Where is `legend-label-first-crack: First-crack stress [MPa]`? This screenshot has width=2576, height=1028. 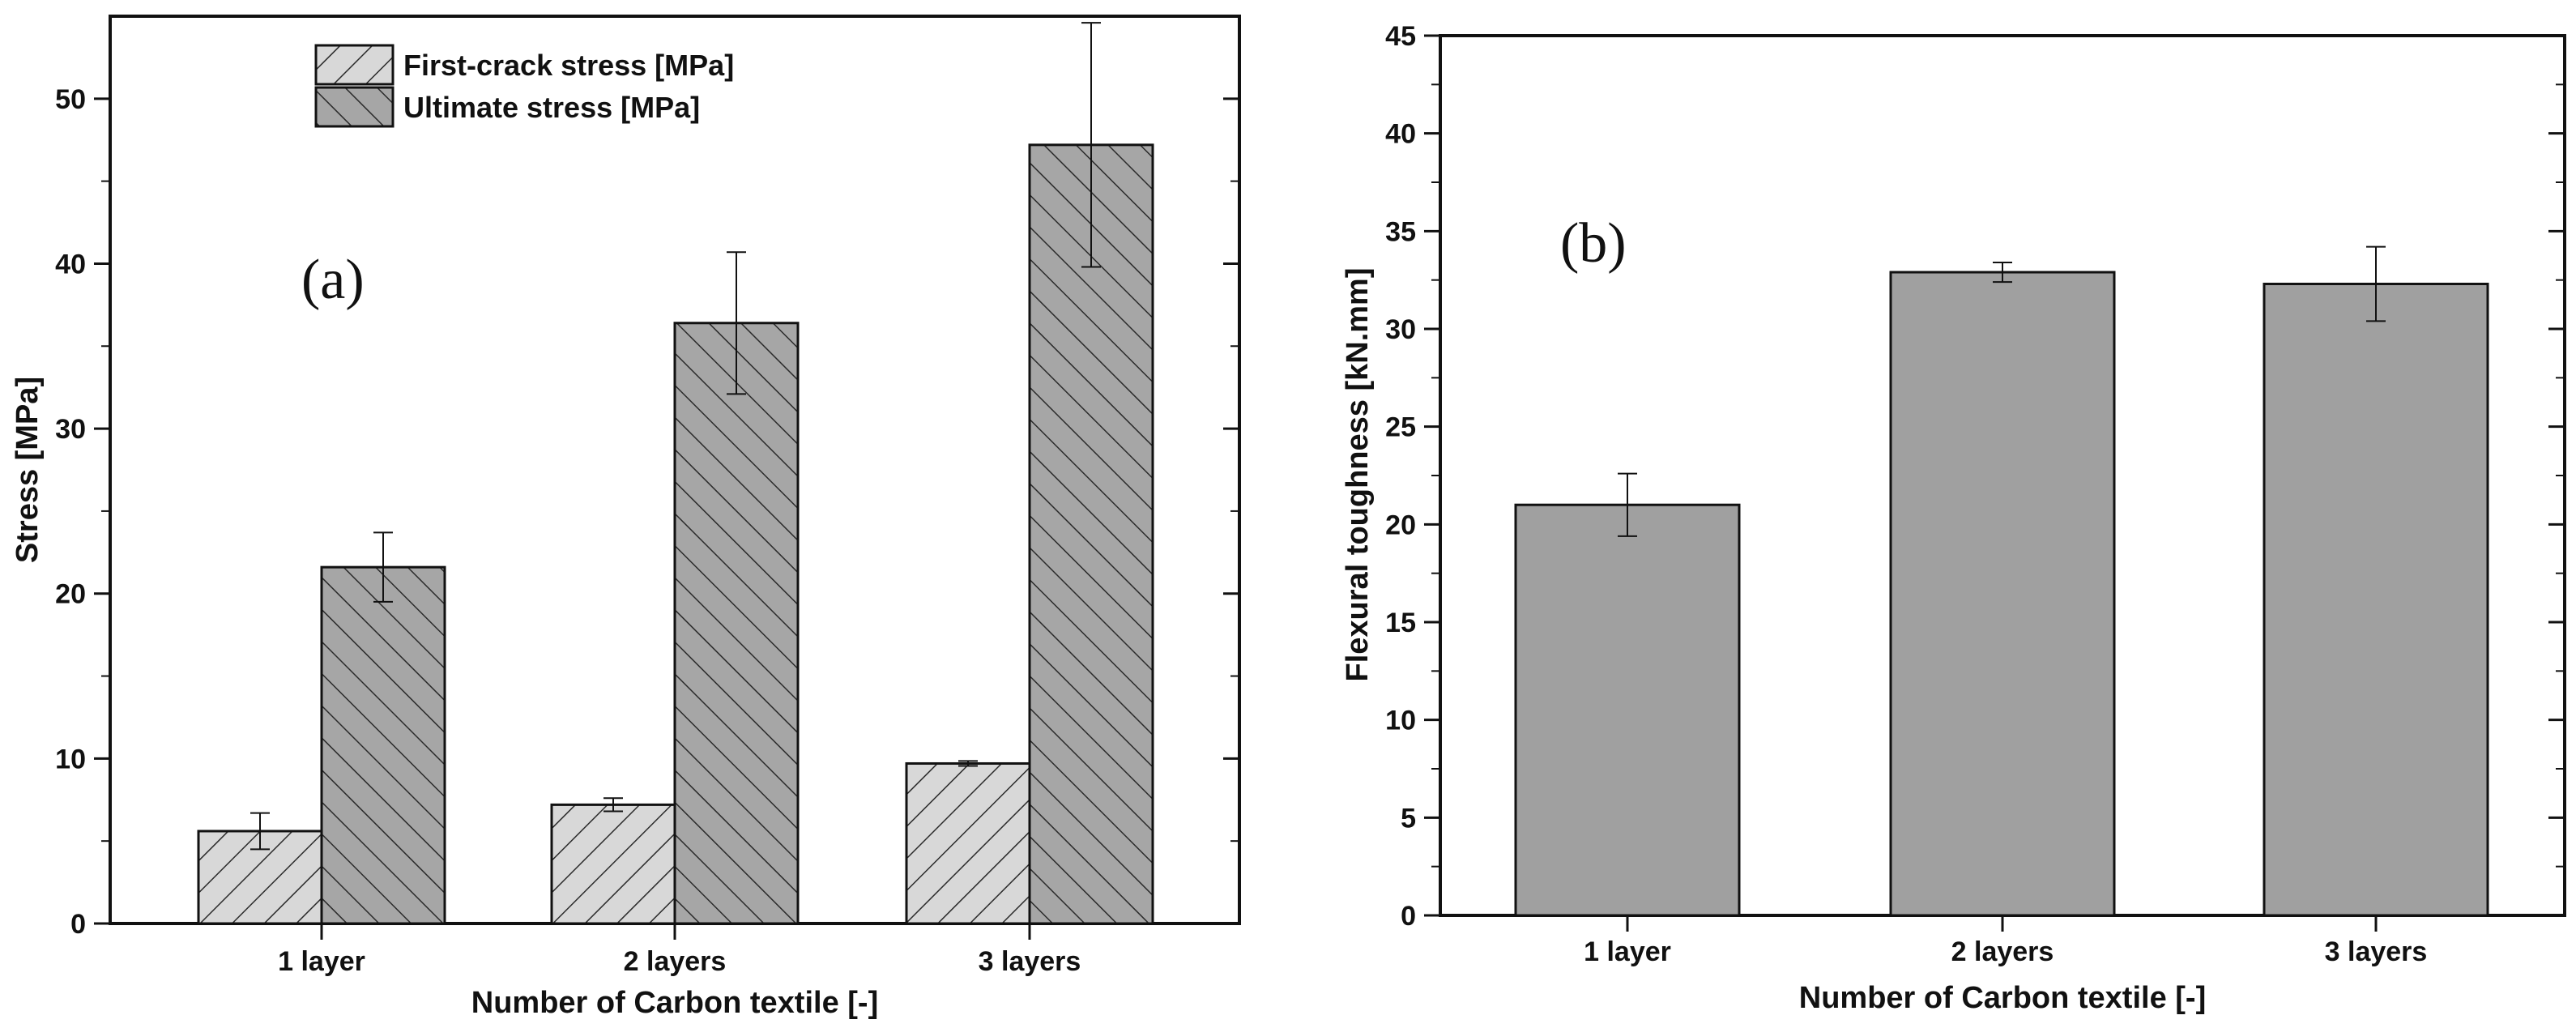 legend-label-first-crack: First-crack stress [MPa] is located at coordinates (569, 65).